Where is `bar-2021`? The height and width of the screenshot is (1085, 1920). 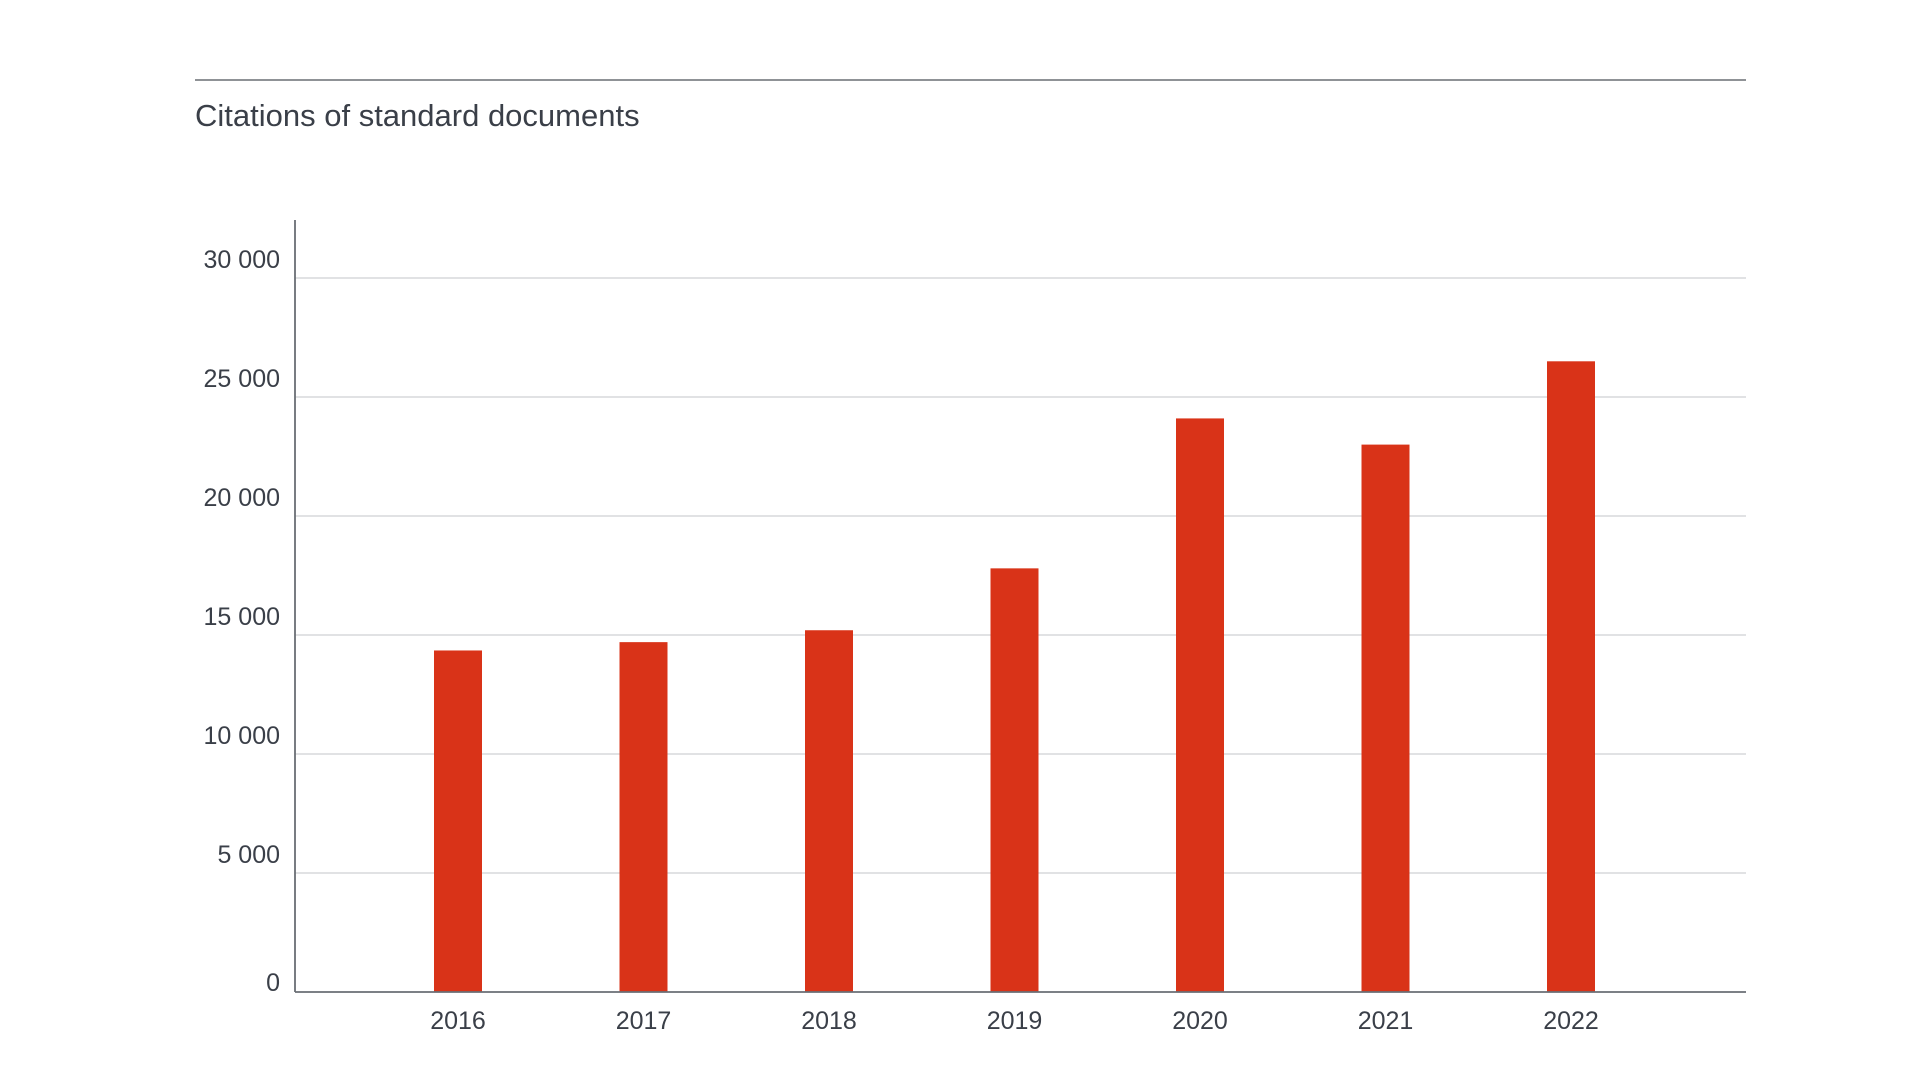 bar-2021 is located at coordinates (1386, 718).